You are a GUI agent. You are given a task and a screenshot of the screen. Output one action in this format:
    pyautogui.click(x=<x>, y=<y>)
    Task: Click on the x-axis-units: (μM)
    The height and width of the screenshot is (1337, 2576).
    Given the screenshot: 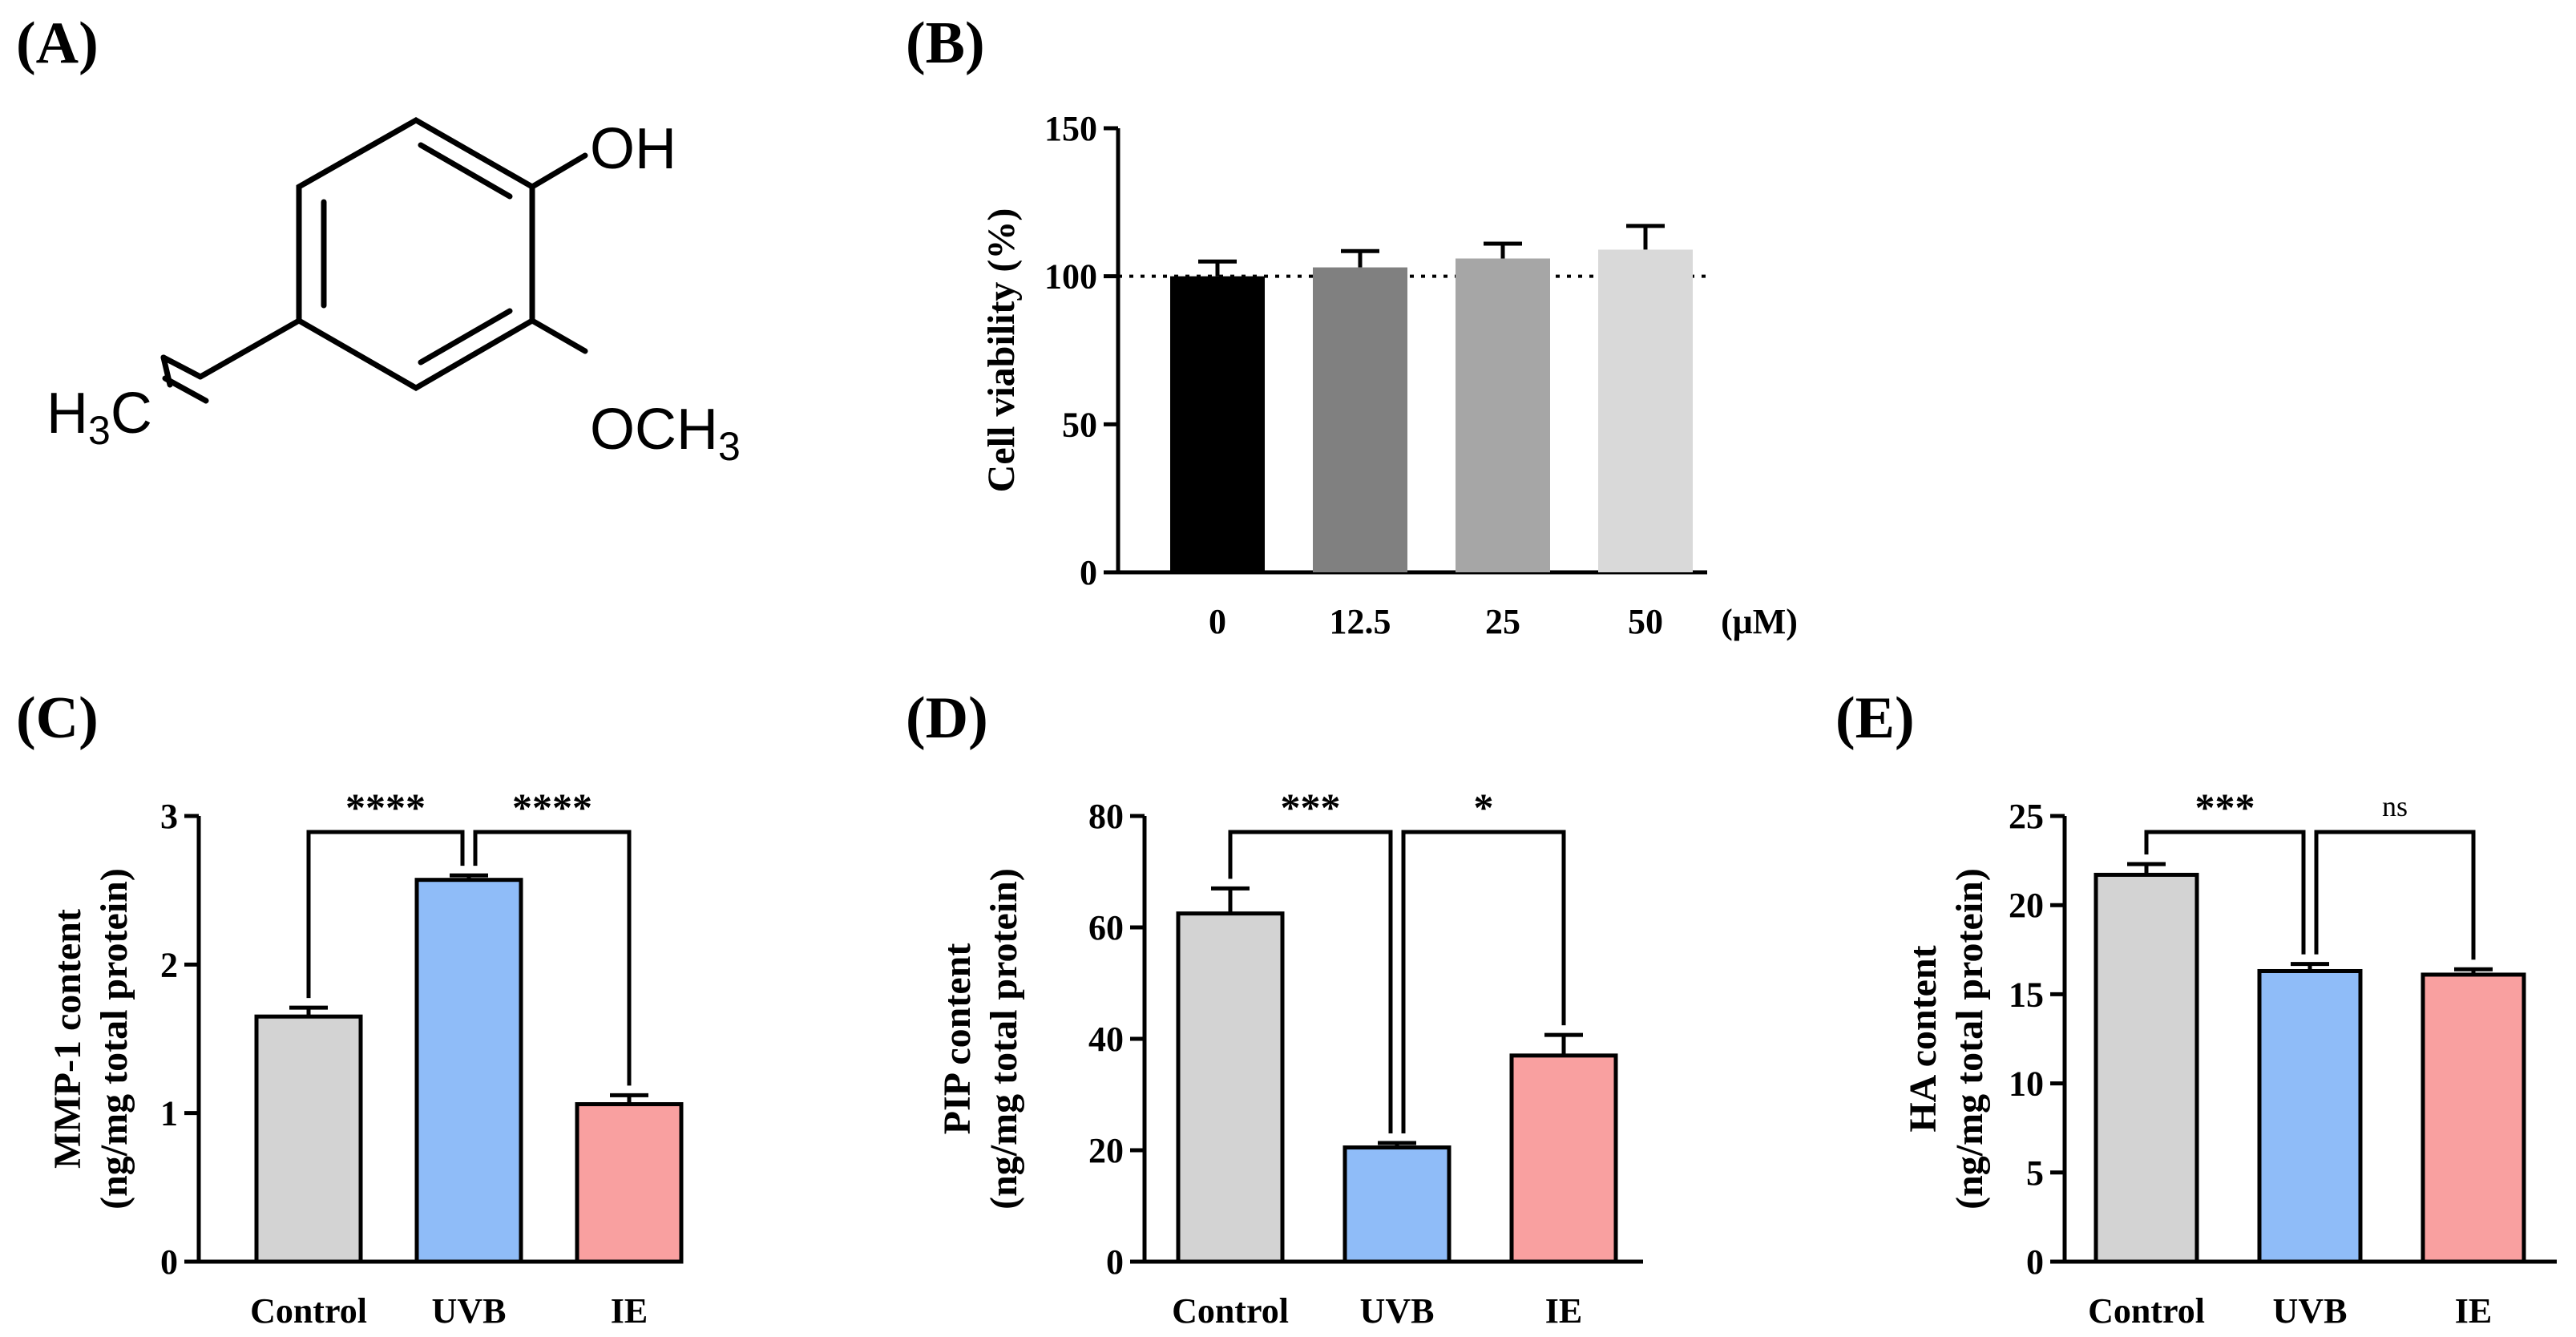 What is the action you would take?
    pyautogui.click(x=1760, y=621)
    